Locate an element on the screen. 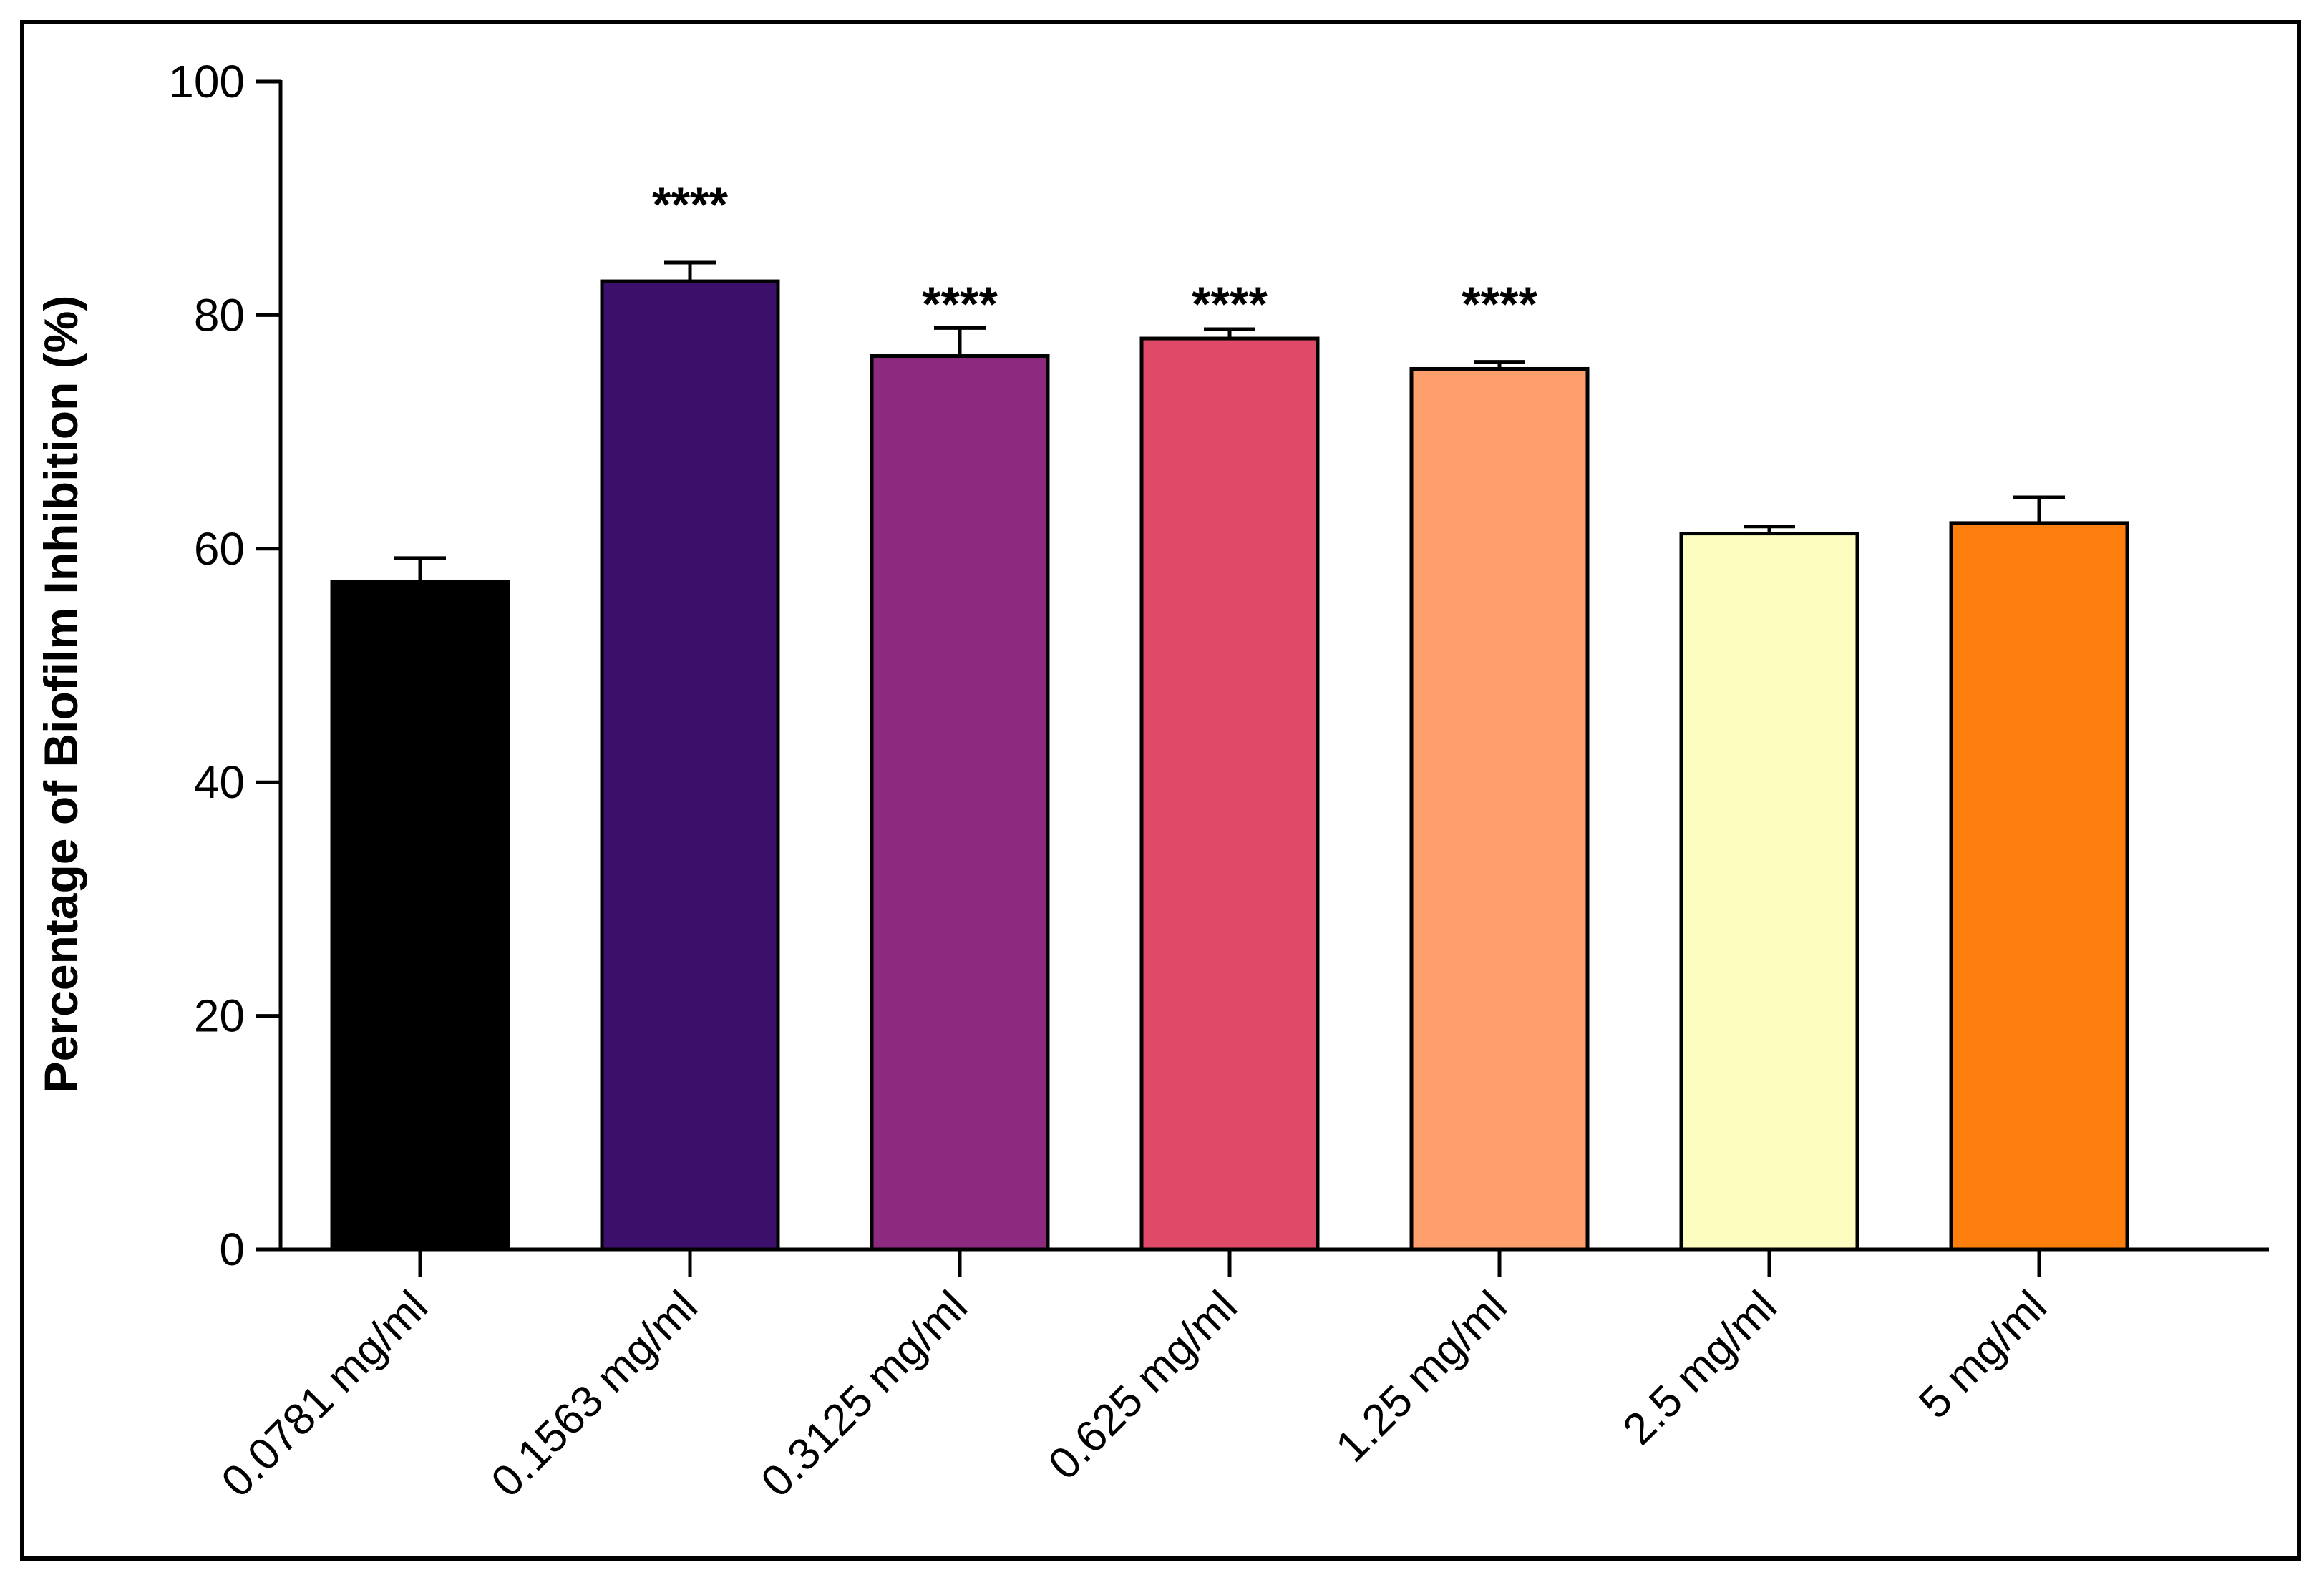 This screenshot has height=1585, width=2324. x-category-label: 0.1563 mg/ml is located at coordinates (594, 1394).